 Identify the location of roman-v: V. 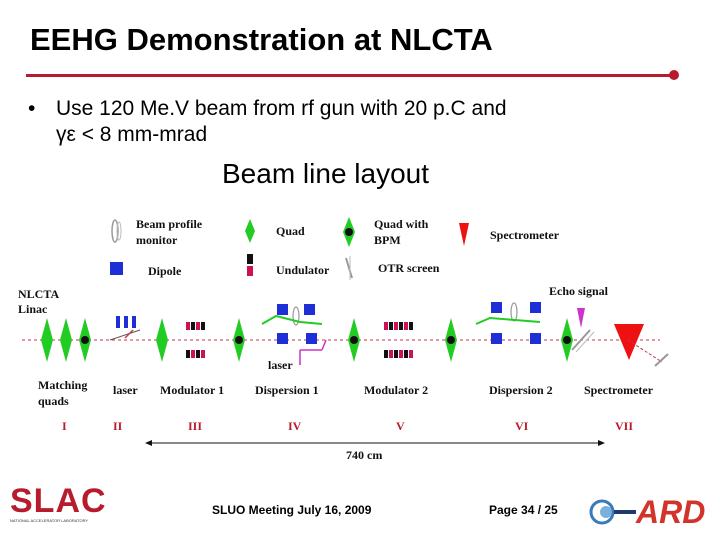
(400, 426).